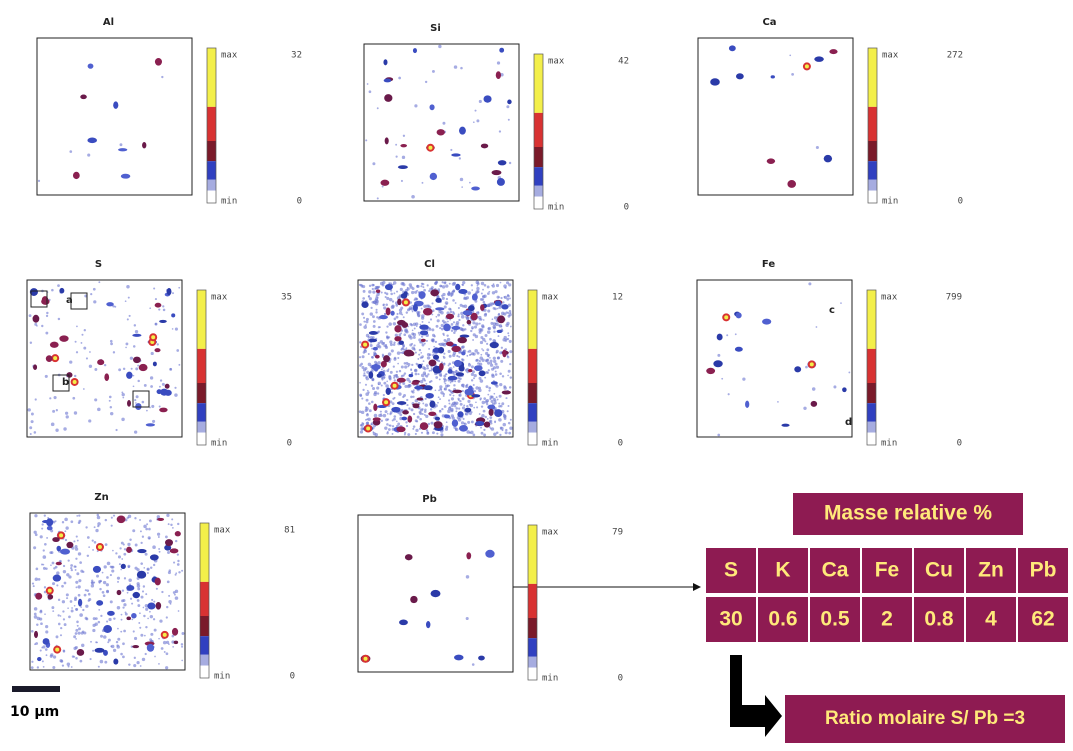  What do you see at coordinates (939, 570) in the screenshot?
I see `table-header: Cu` at bounding box center [939, 570].